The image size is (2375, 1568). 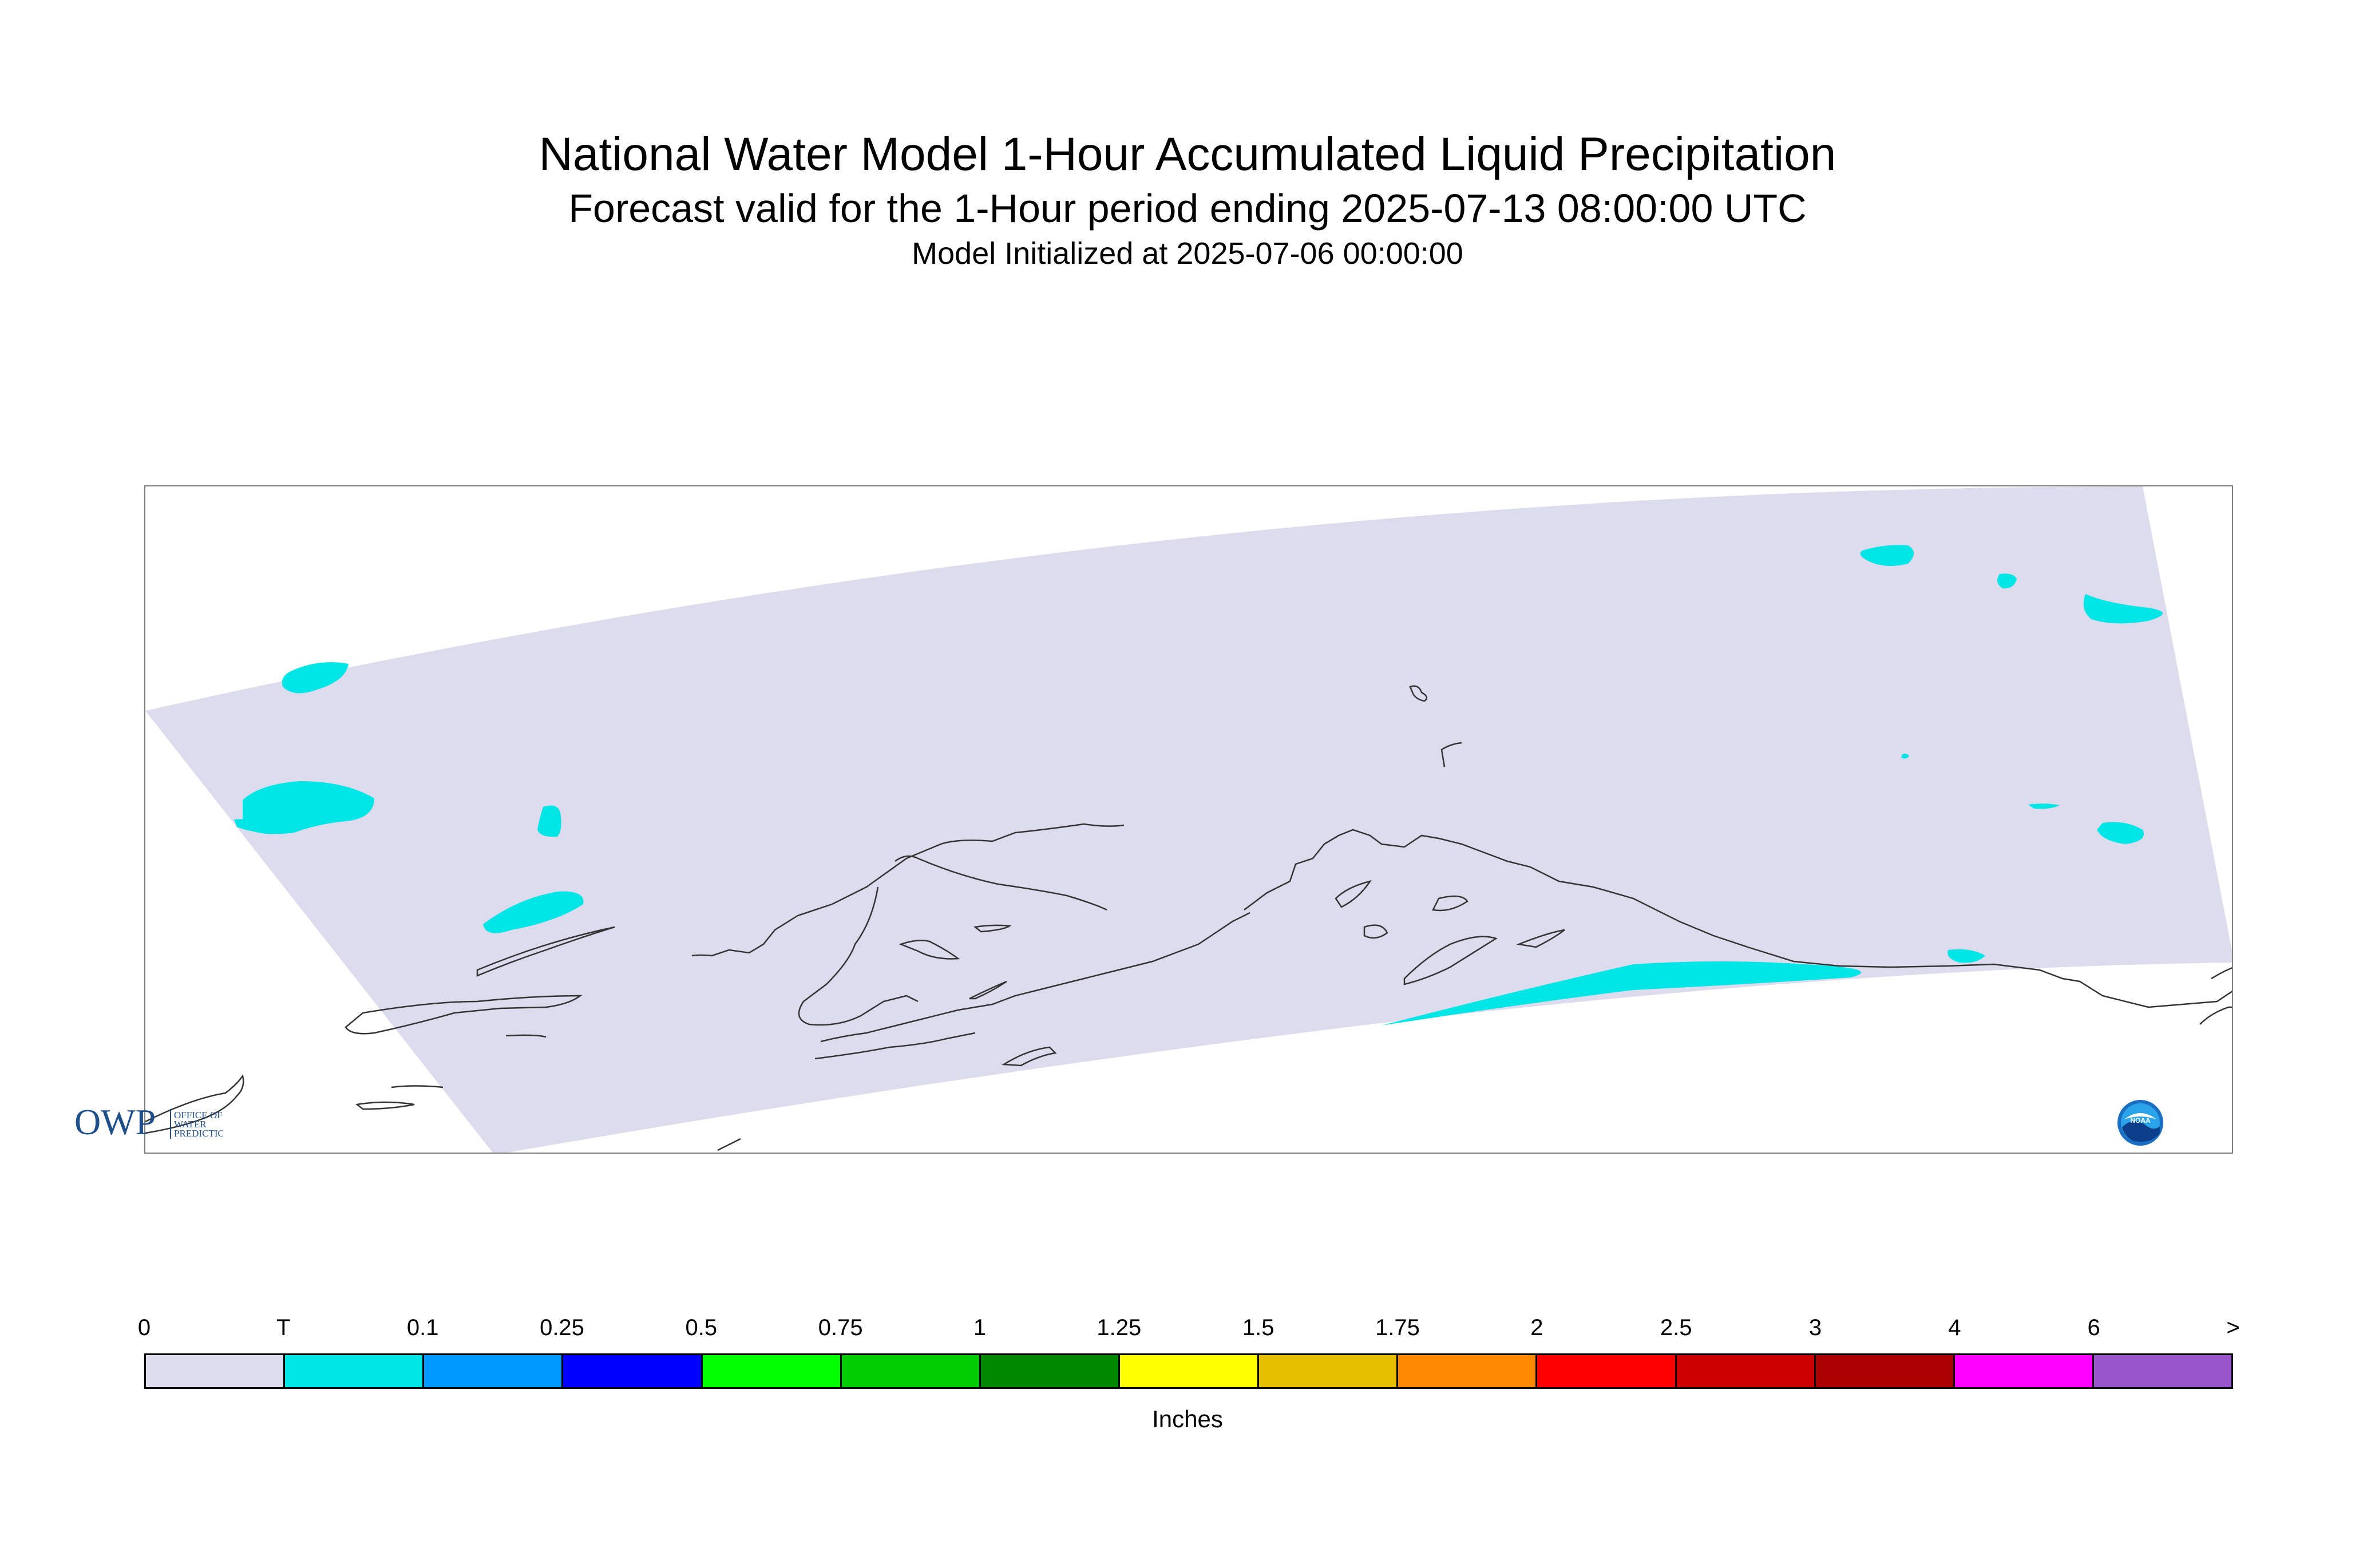 What do you see at coordinates (1676, 1327) in the screenshot?
I see `legend-tick-label: 2.5` at bounding box center [1676, 1327].